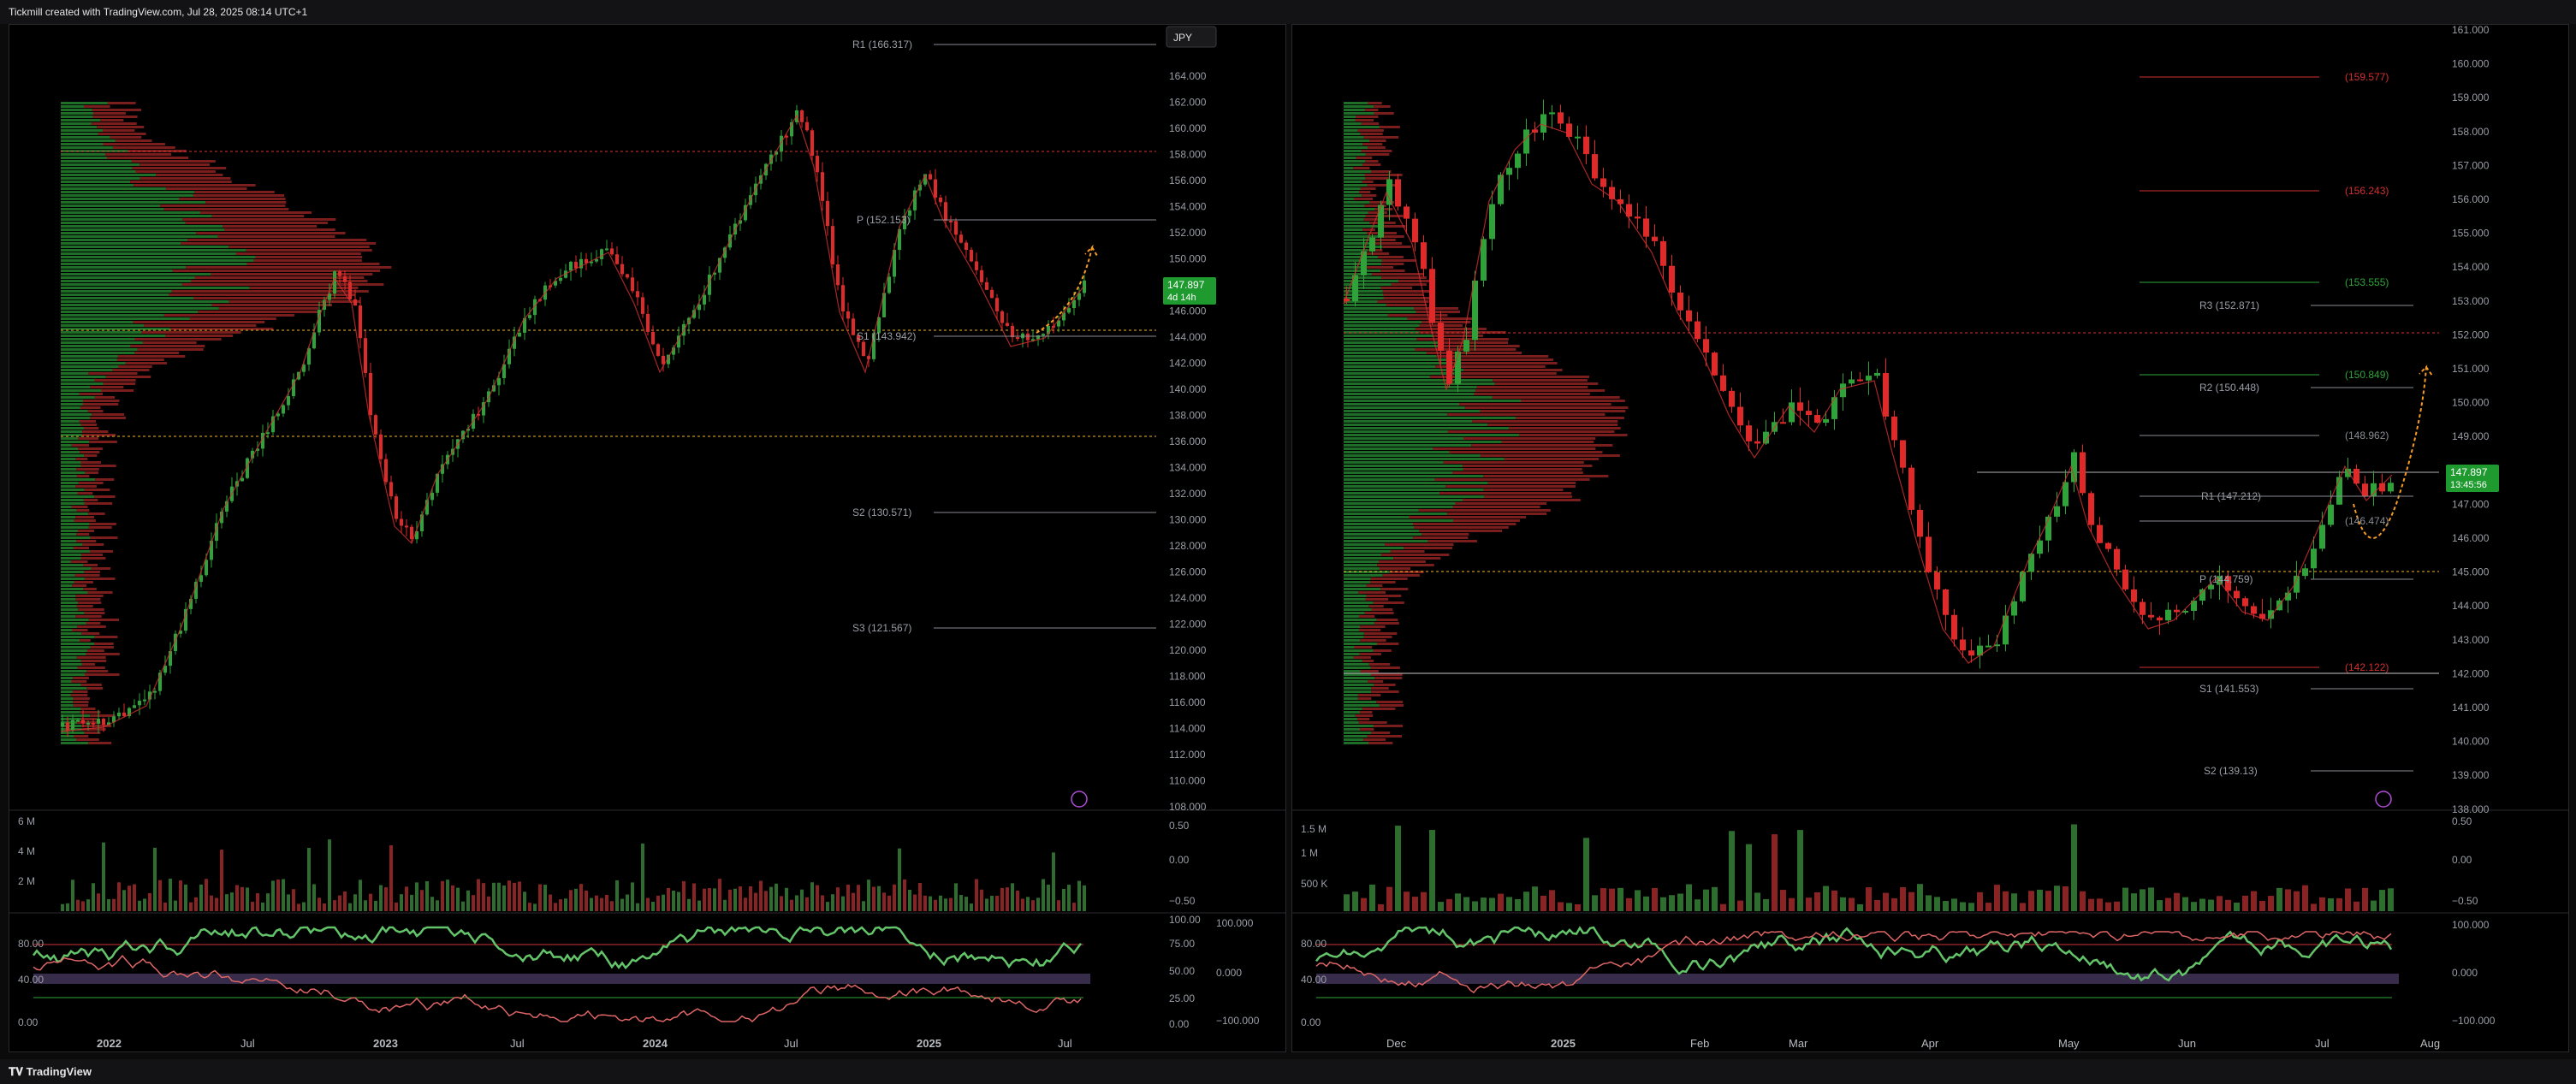 The image size is (2576, 1084). I want to click on currency-button, so click(1191, 37).